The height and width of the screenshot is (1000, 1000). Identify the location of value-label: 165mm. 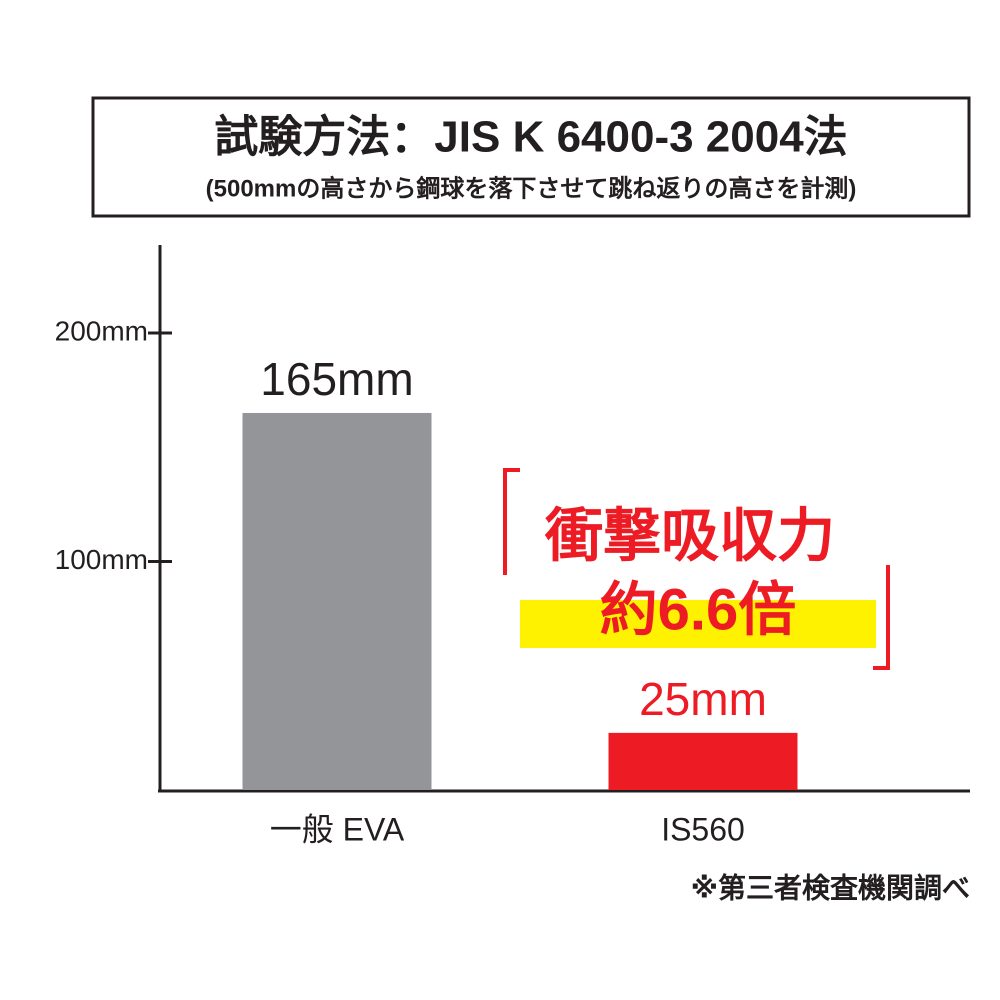
(336, 379).